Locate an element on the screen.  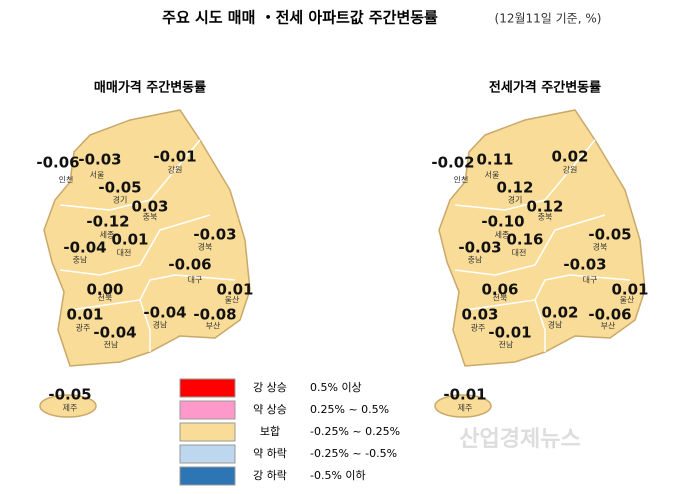
legend-range: -0.5% 이하 is located at coordinates (338, 475).